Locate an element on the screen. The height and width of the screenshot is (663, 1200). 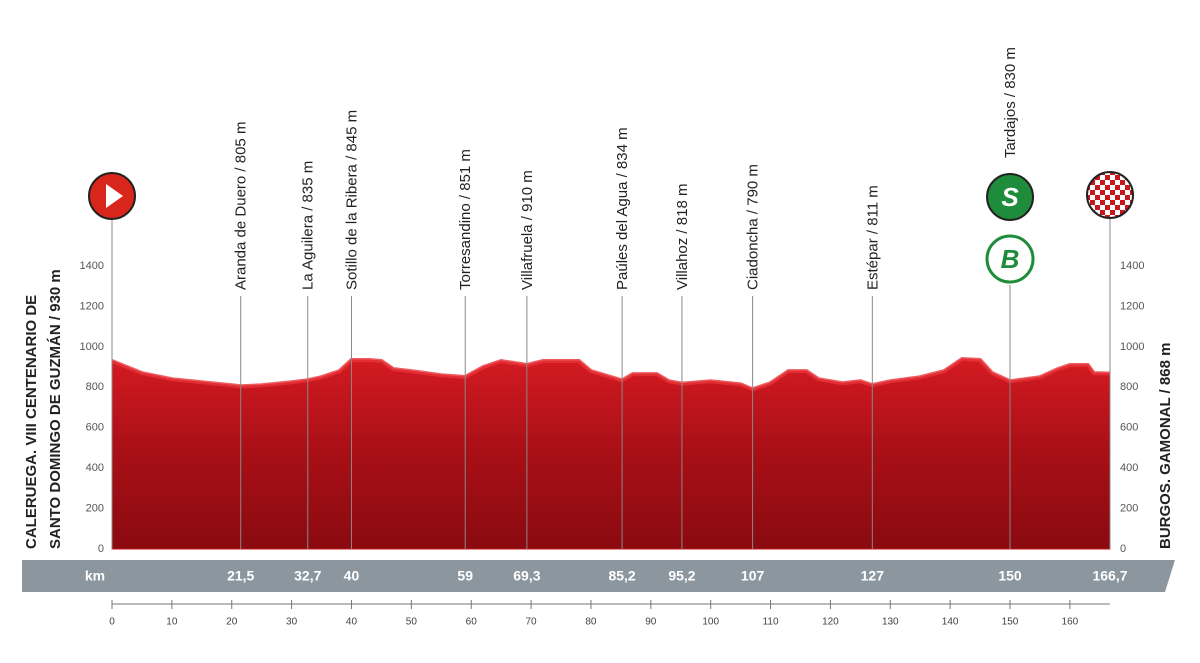
waypoint-label: La Aguilera / 835 m is located at coordinates (308, 225).